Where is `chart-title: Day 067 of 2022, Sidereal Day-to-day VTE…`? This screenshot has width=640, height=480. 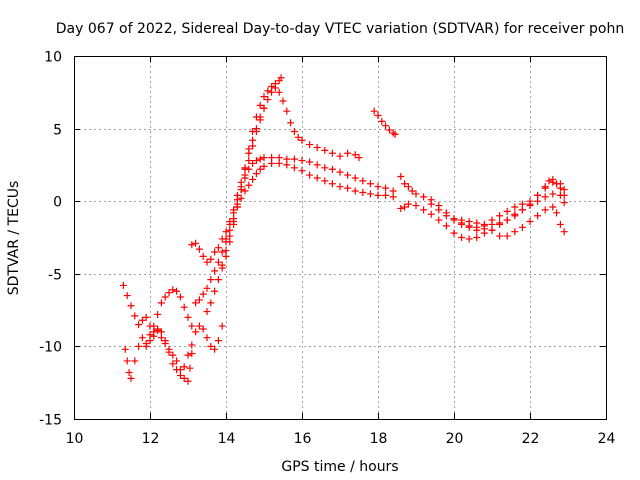
chart-title: Day 067 of 2022, Sidereal Day-to-day VTE… is located at coordinates (340, 29).